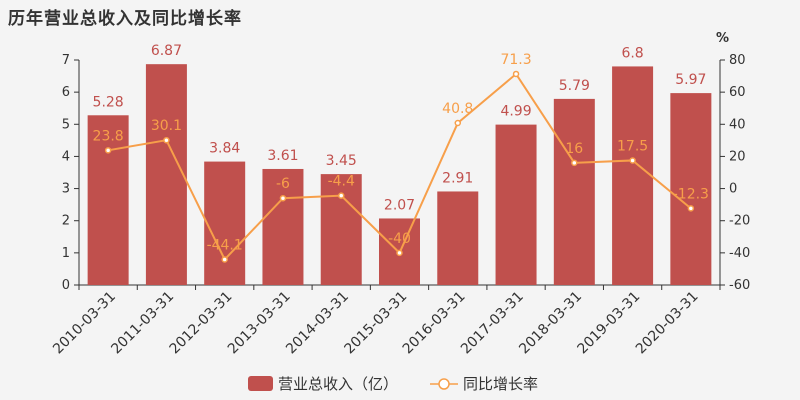 Image resolution: width=800 pixels, height=400 pixels. I want to click on y-left-tick-label: 1, so click(66, 253).